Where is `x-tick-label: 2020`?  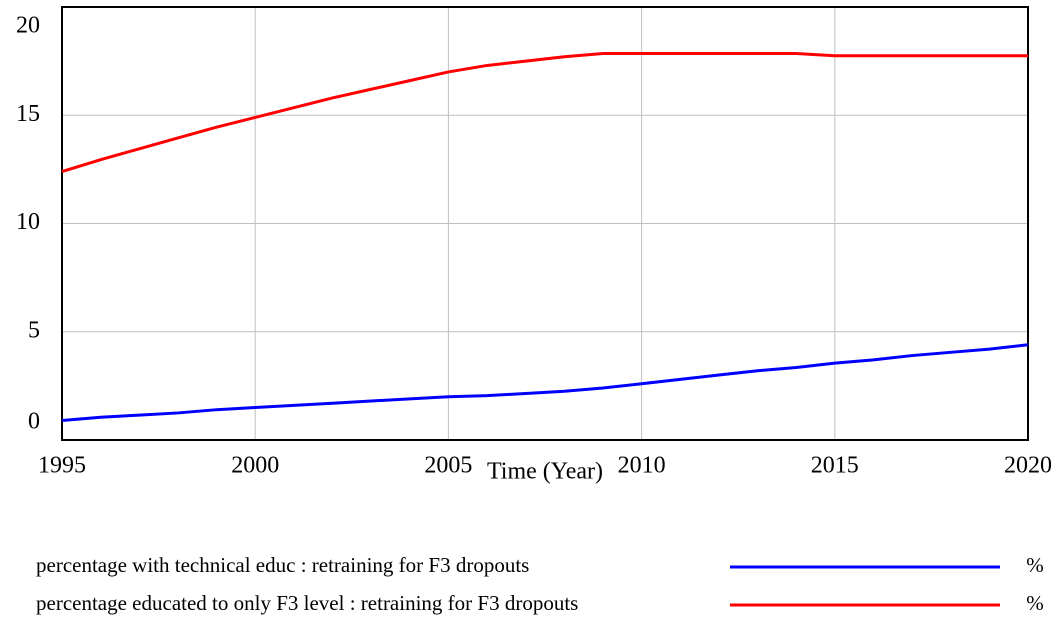 x-tick-label: 2020 is located at coordinates (1028, 466).